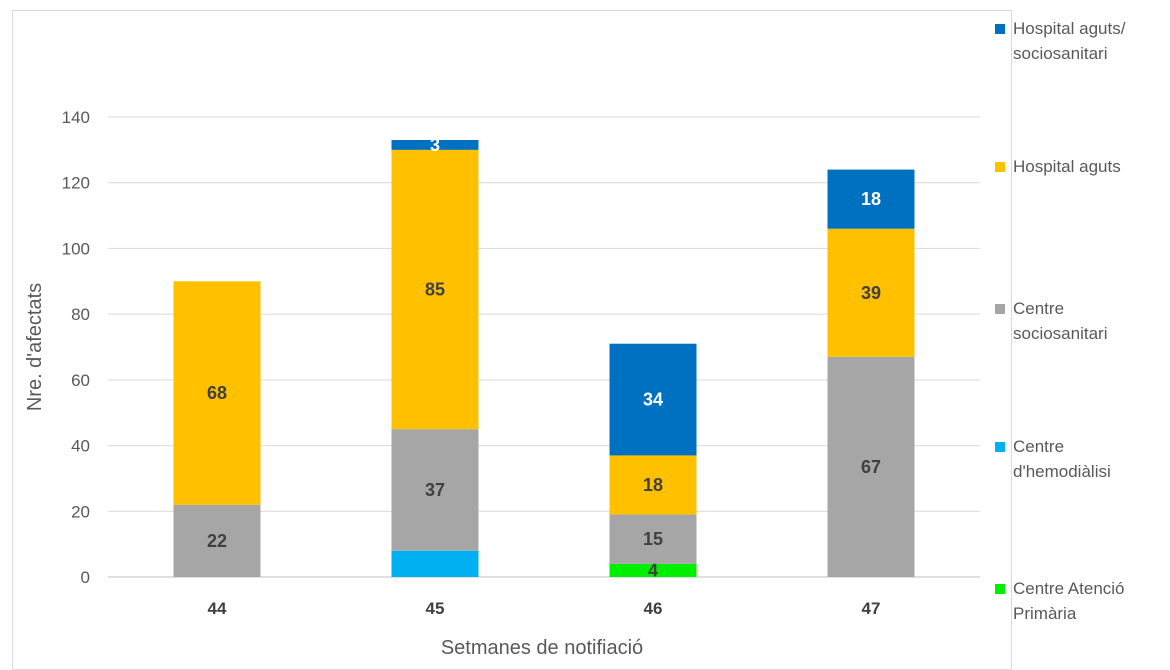  What do you see at coordinates (217, 541) in the screenshot?
I see `data-label: 22` at bounding box center [217, 541].